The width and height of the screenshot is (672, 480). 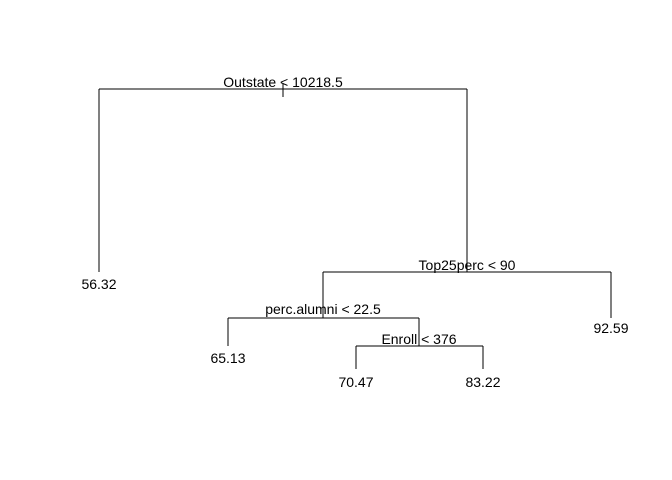 What do you see at coordinates (418, 339) in the screenshot?
I see `split-label-enroll: Enroll < 376` at bounding box center [418, 339].